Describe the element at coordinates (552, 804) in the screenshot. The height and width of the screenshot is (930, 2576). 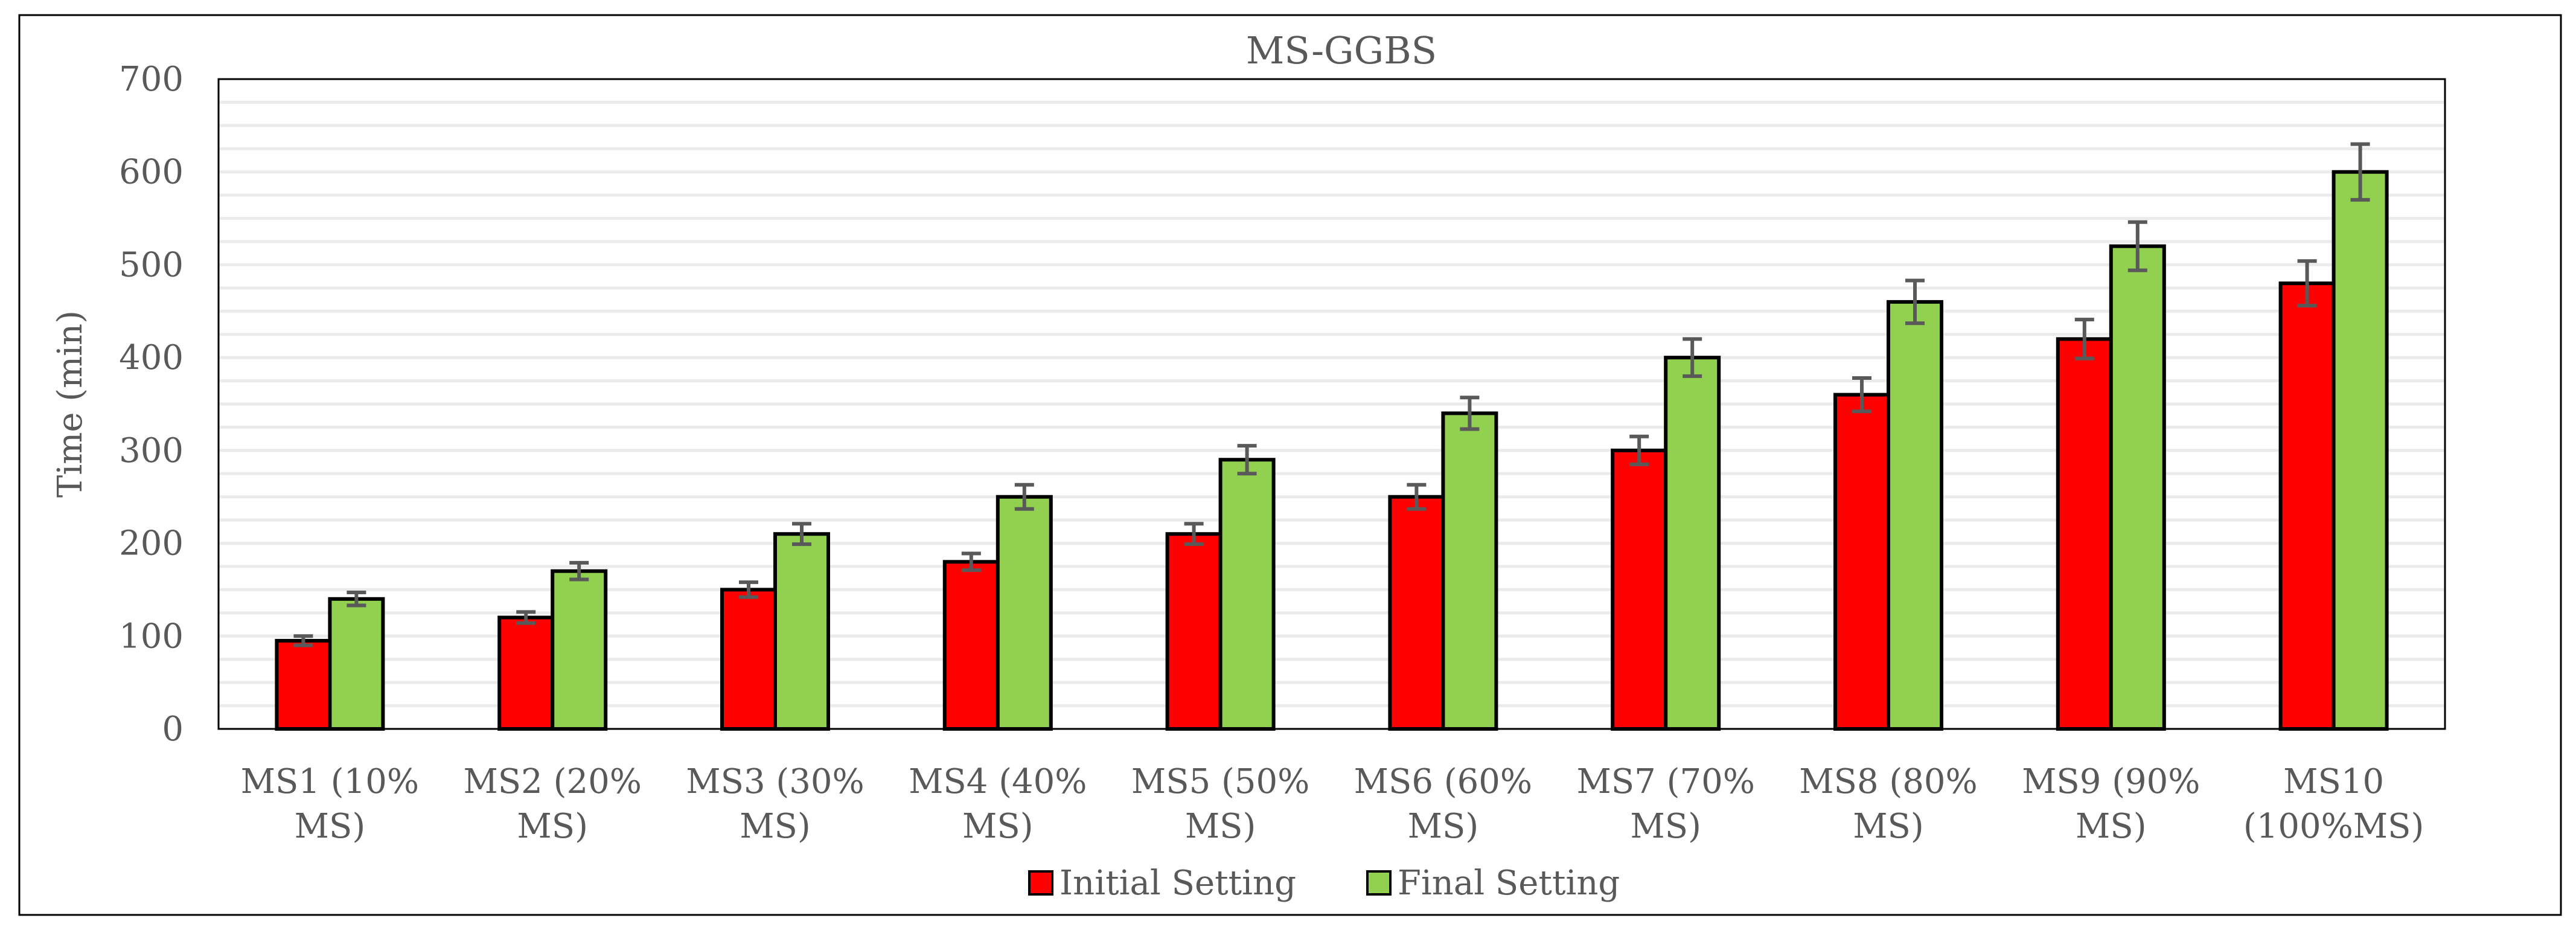
I see `x-tick-label: MS2 (20% MS)` at that location.